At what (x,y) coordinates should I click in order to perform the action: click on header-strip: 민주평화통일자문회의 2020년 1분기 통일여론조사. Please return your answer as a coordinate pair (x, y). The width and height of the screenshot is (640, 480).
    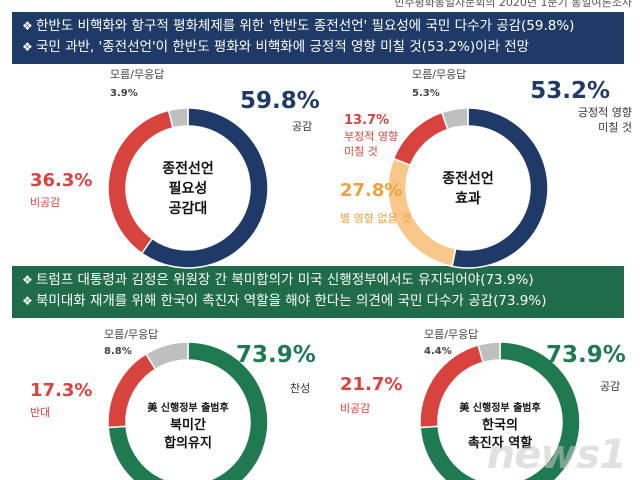
    Looking at the image, I should click on (320, 6).